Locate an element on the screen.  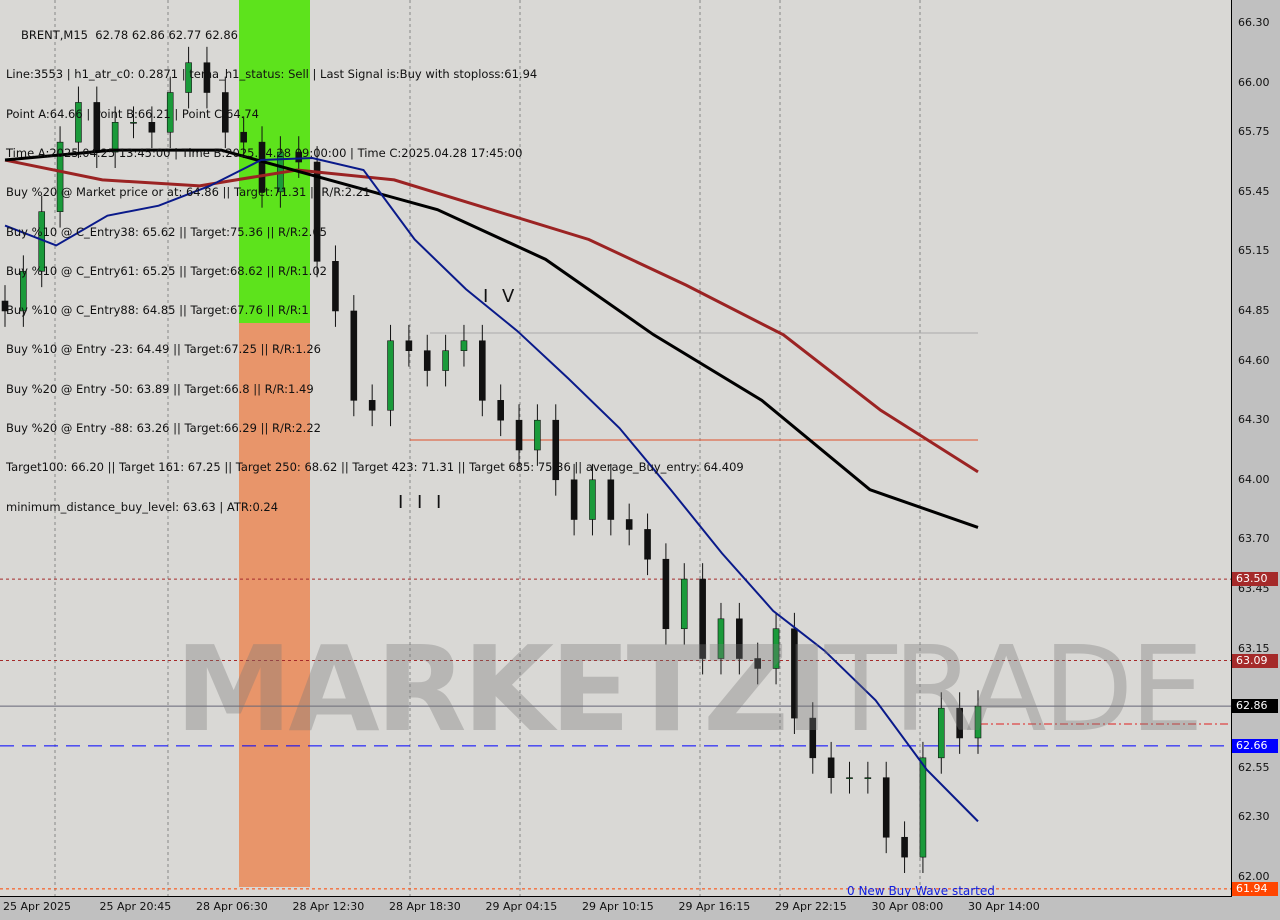
x-tick-label: 29 Apr 04:15 is located at coordinates (521, 906).